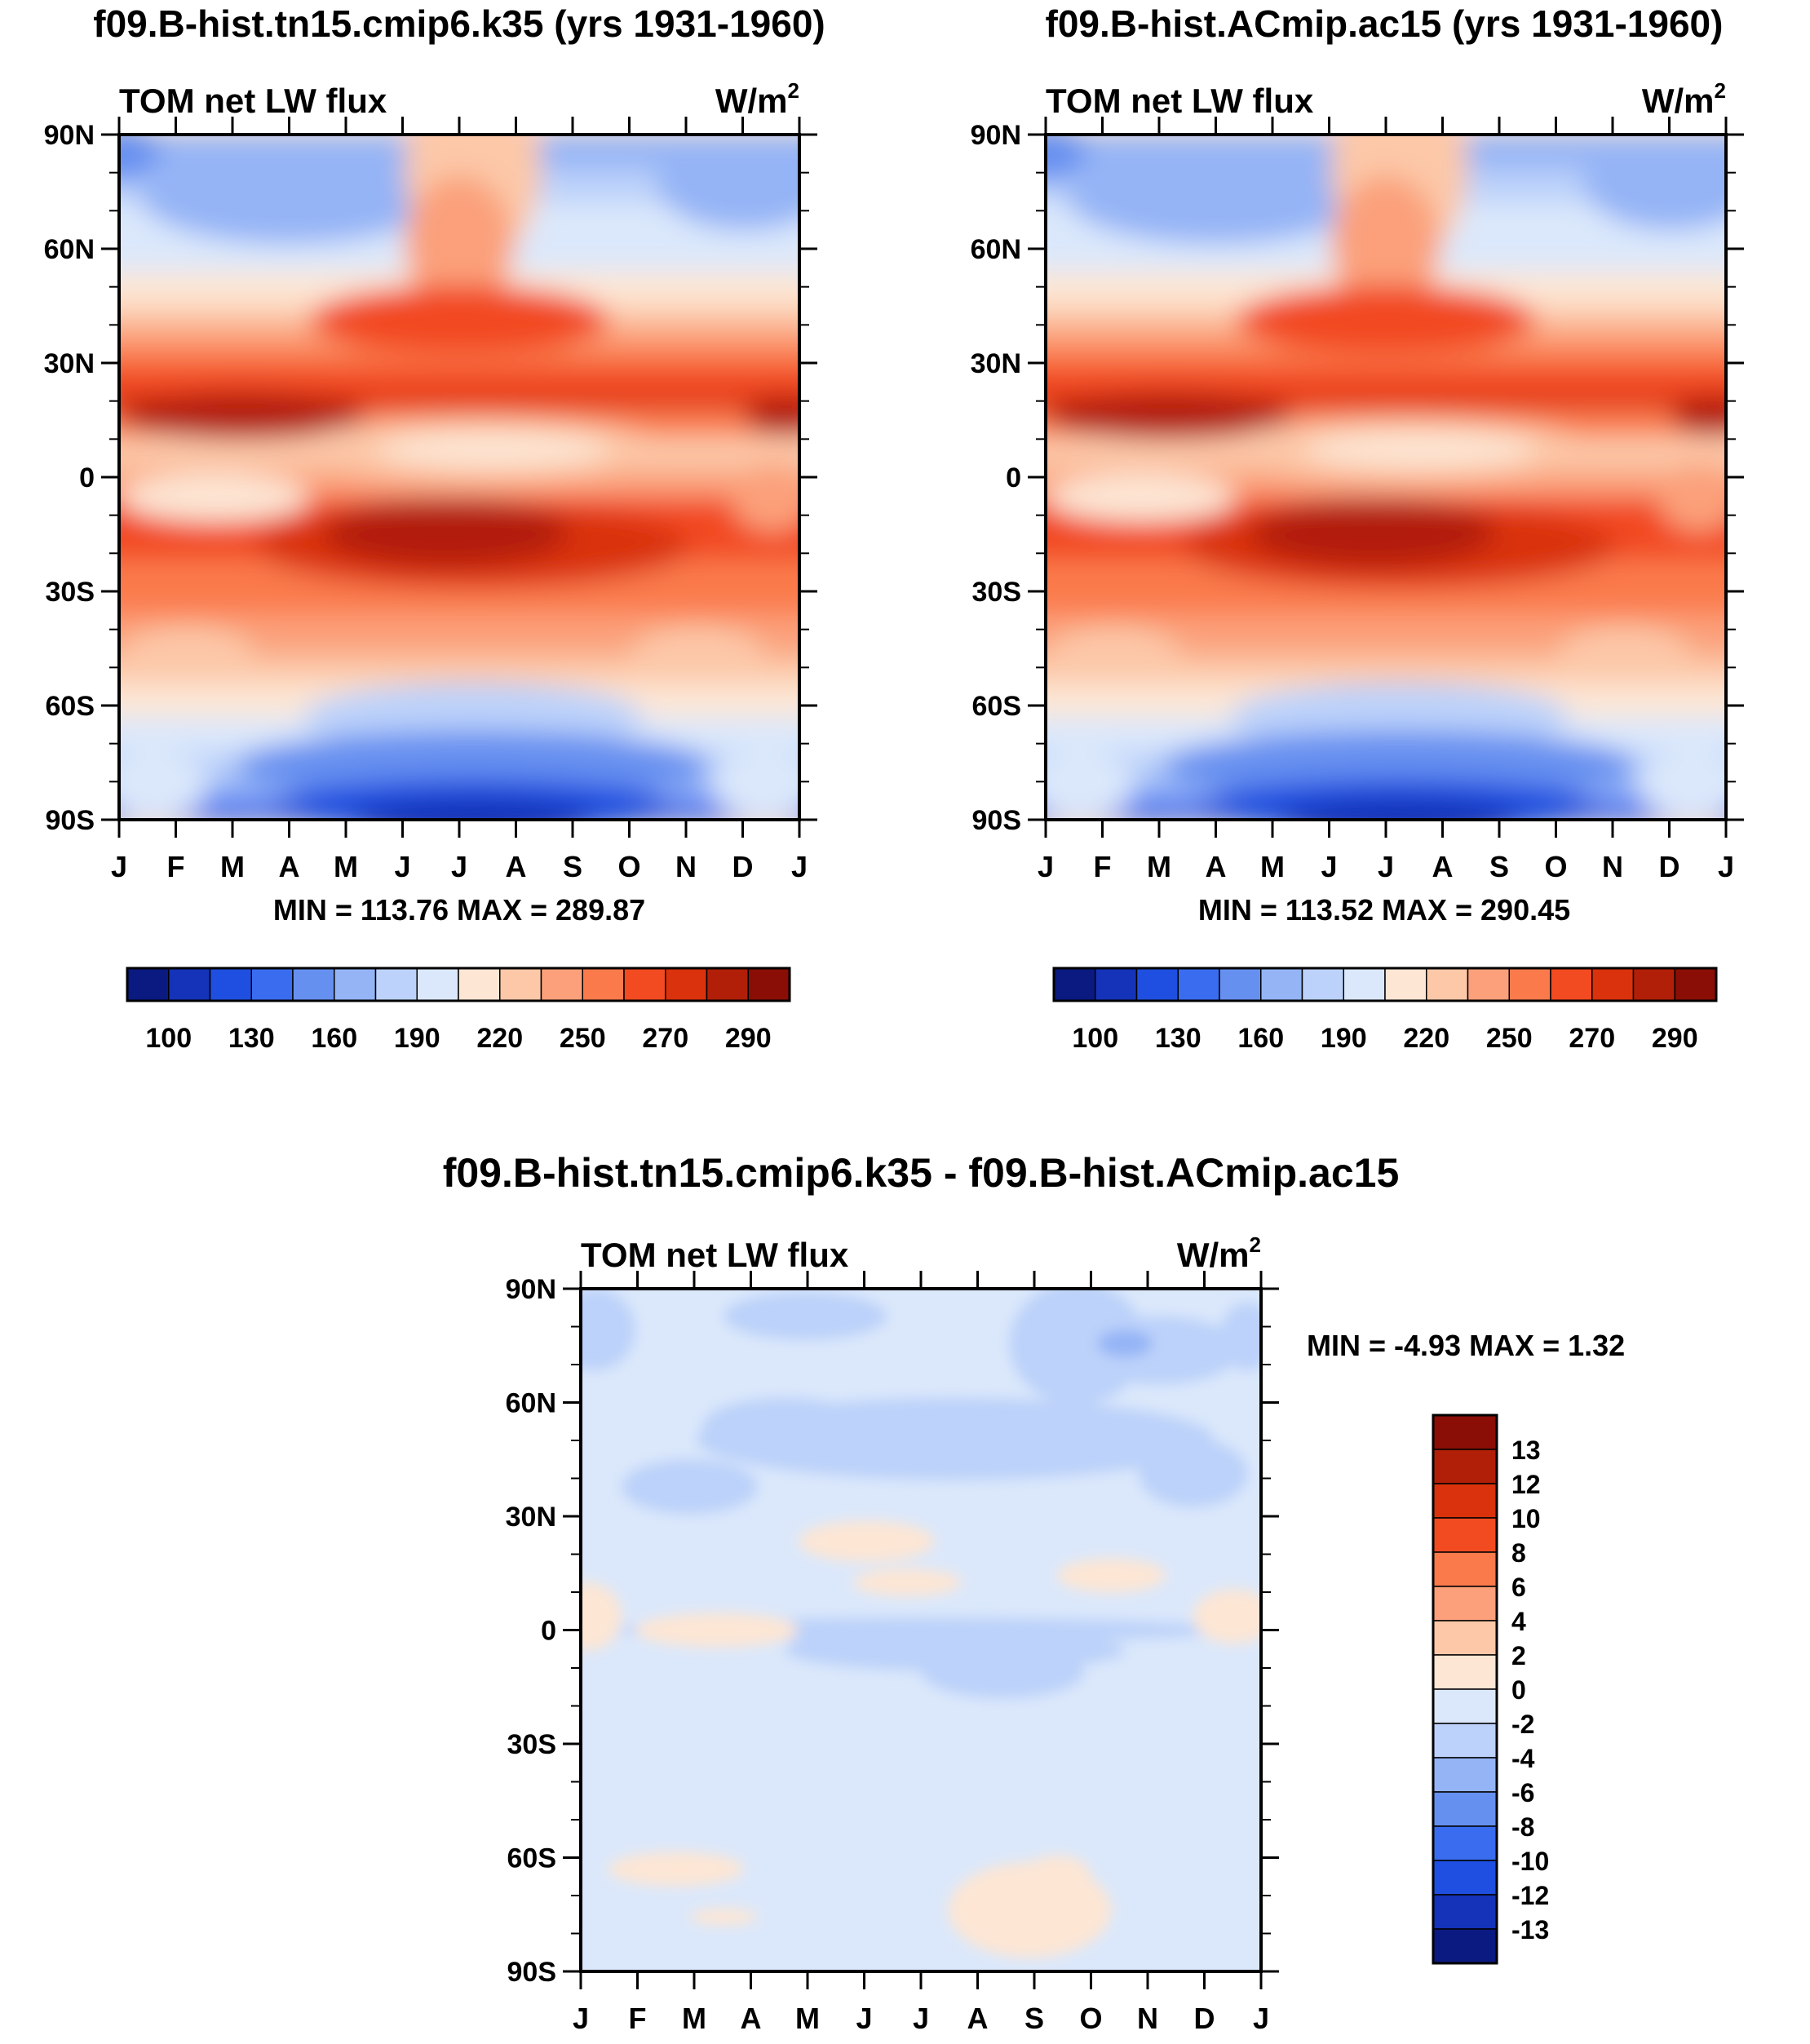 This screenshot has height=2044, width=1810. What do you see at coordinates (70, 250) in the screenshot?
I see `y-tick-label: 60N` at bounding box center [70, 250].